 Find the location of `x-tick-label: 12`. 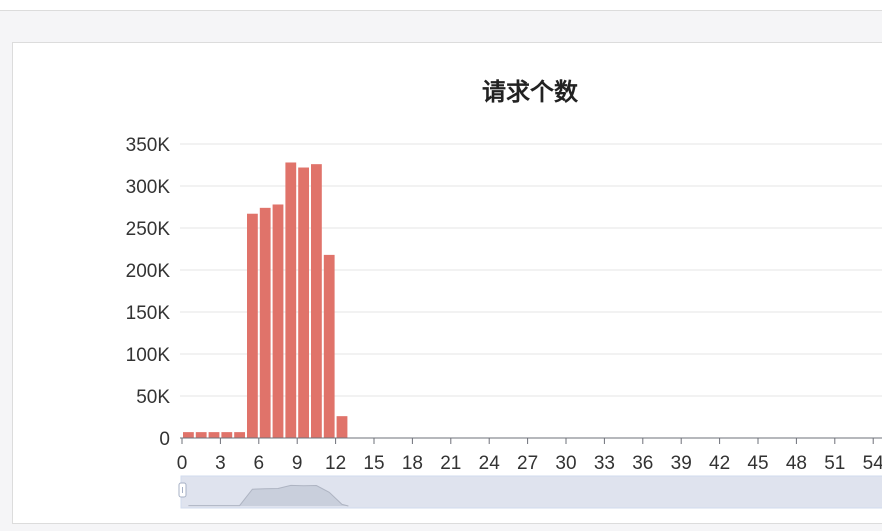

x-tick-label: 12 is located at coordinates (335, 463).